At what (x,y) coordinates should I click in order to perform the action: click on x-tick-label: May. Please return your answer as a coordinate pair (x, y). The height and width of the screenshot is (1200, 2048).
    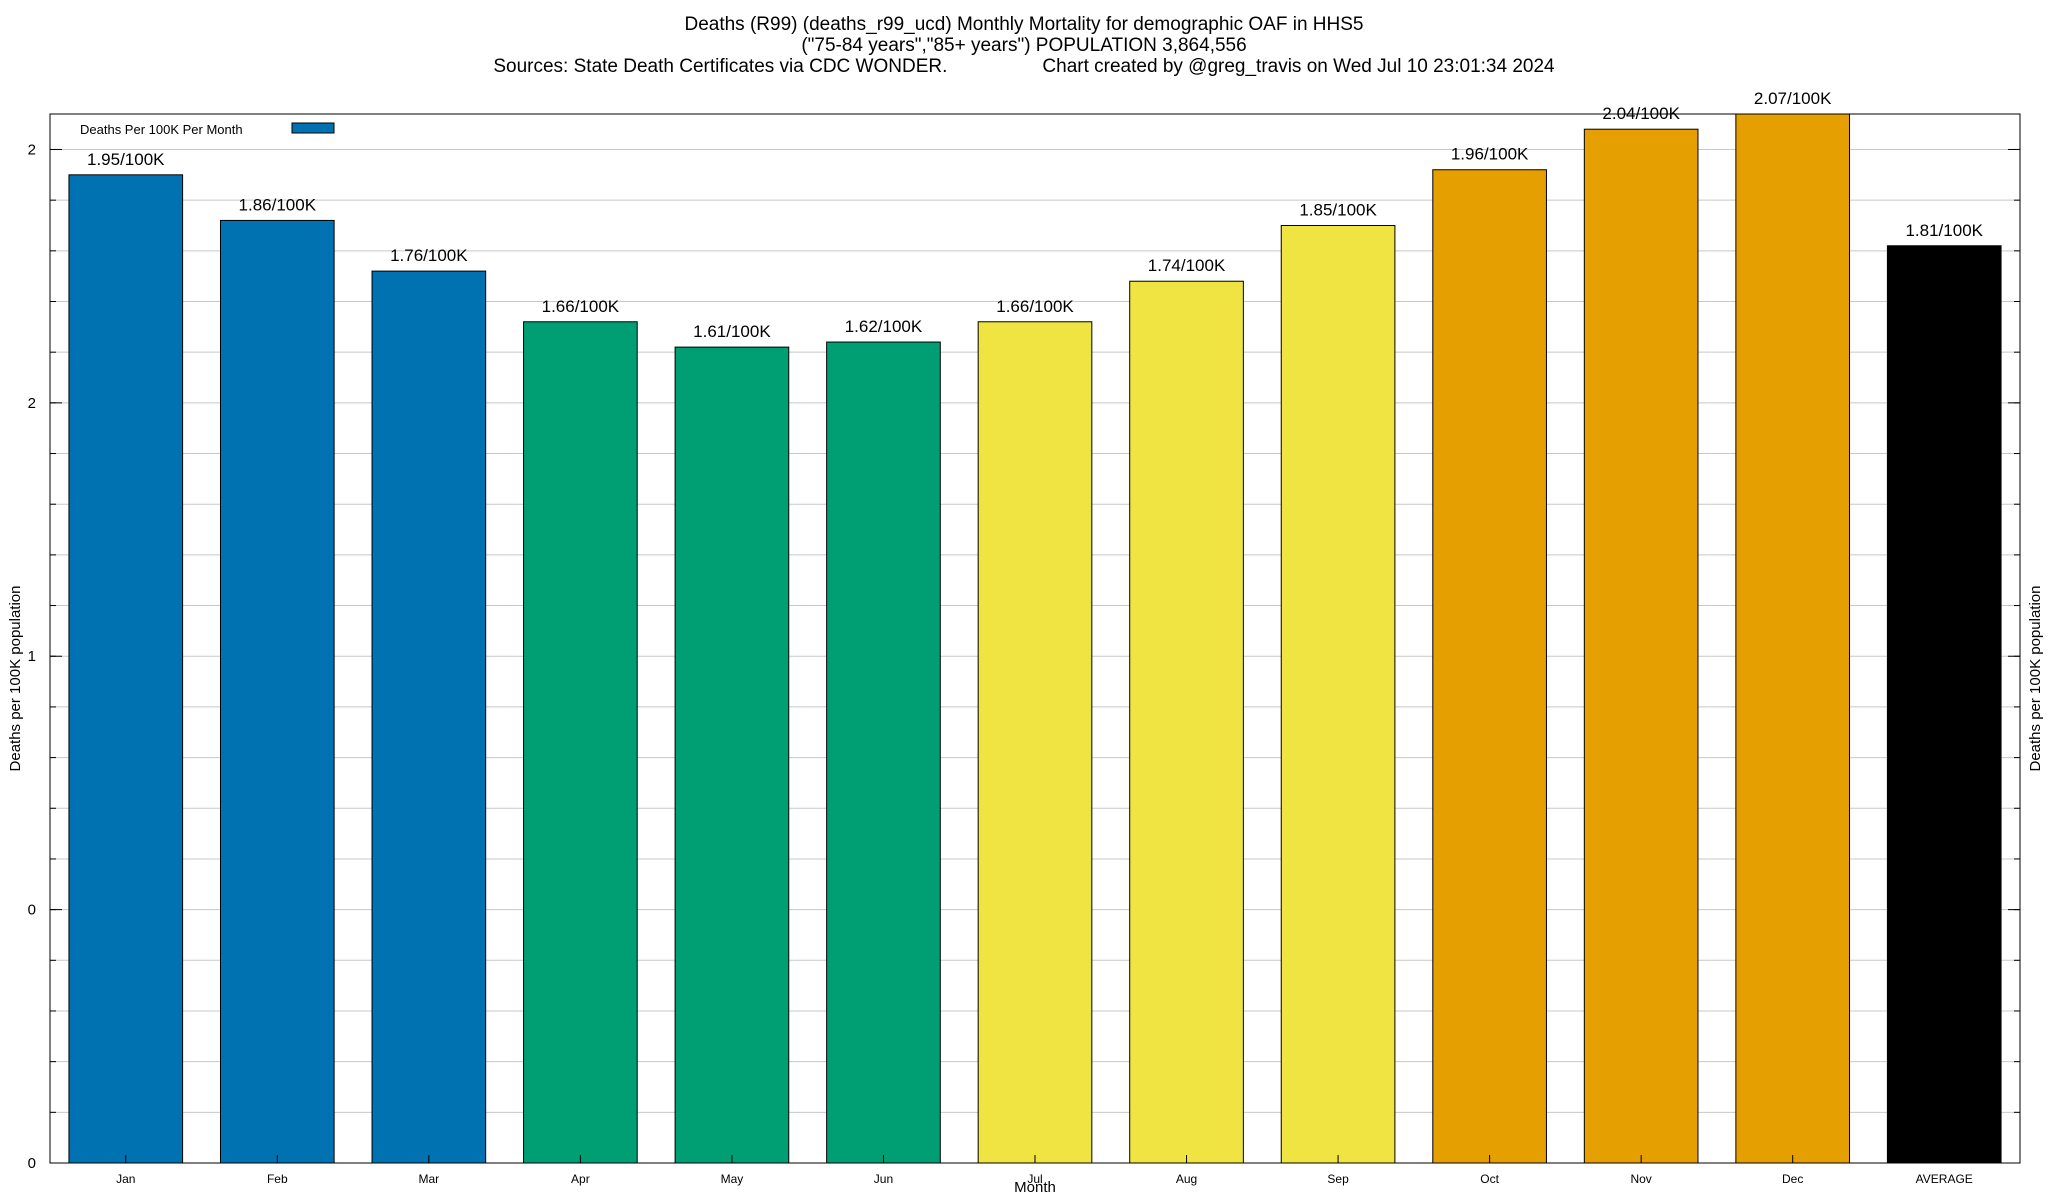
    Looking at the image, I should click on (732, 1179).